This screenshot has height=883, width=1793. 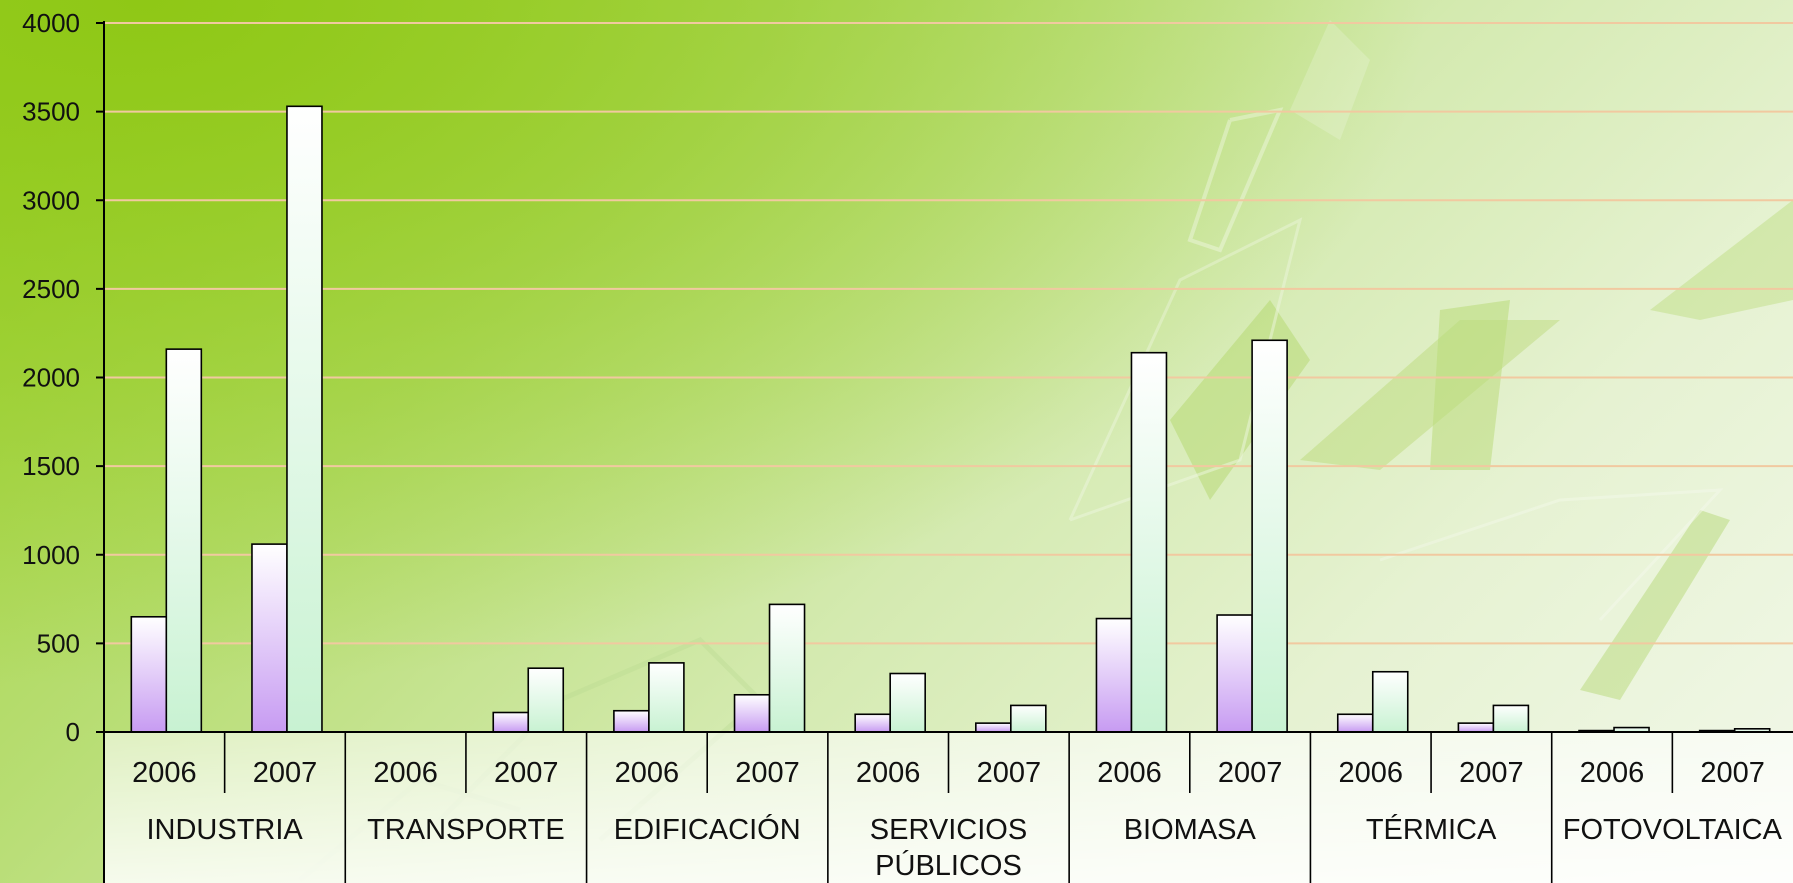 I want to click on bar-industria-2007-s0, so click(x=269, y=638).